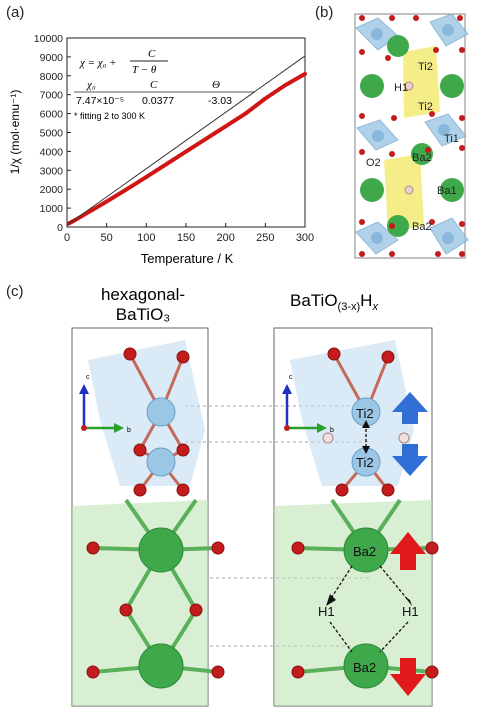  Describe the element at coordinates (410, 611) in the screenshot. I see `label-h1-right-c: H1` at that location.